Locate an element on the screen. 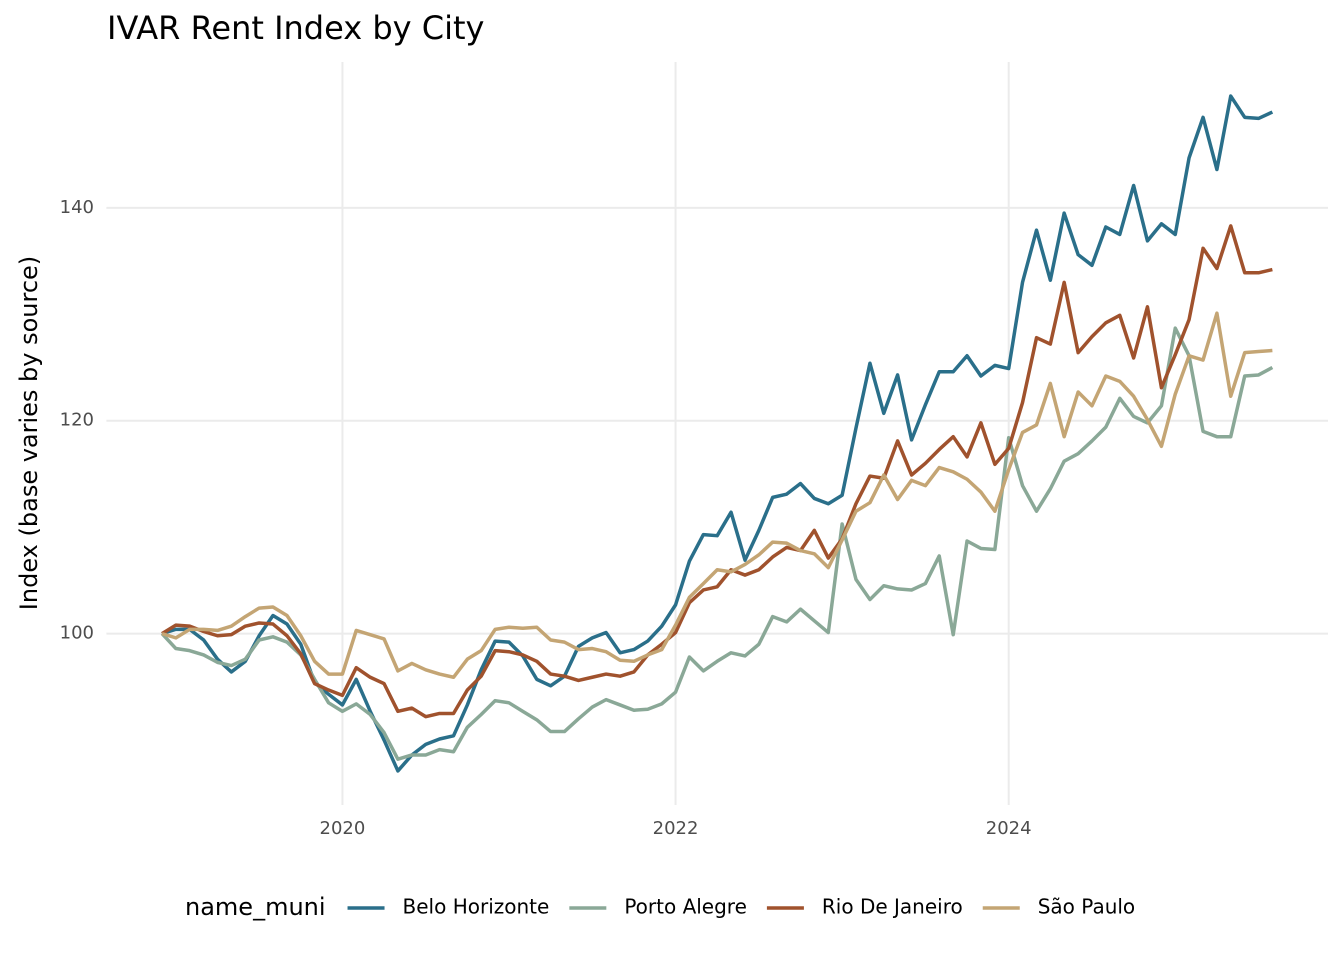  legend-label: Belo Horizonte is located at coordinates (476, 907).